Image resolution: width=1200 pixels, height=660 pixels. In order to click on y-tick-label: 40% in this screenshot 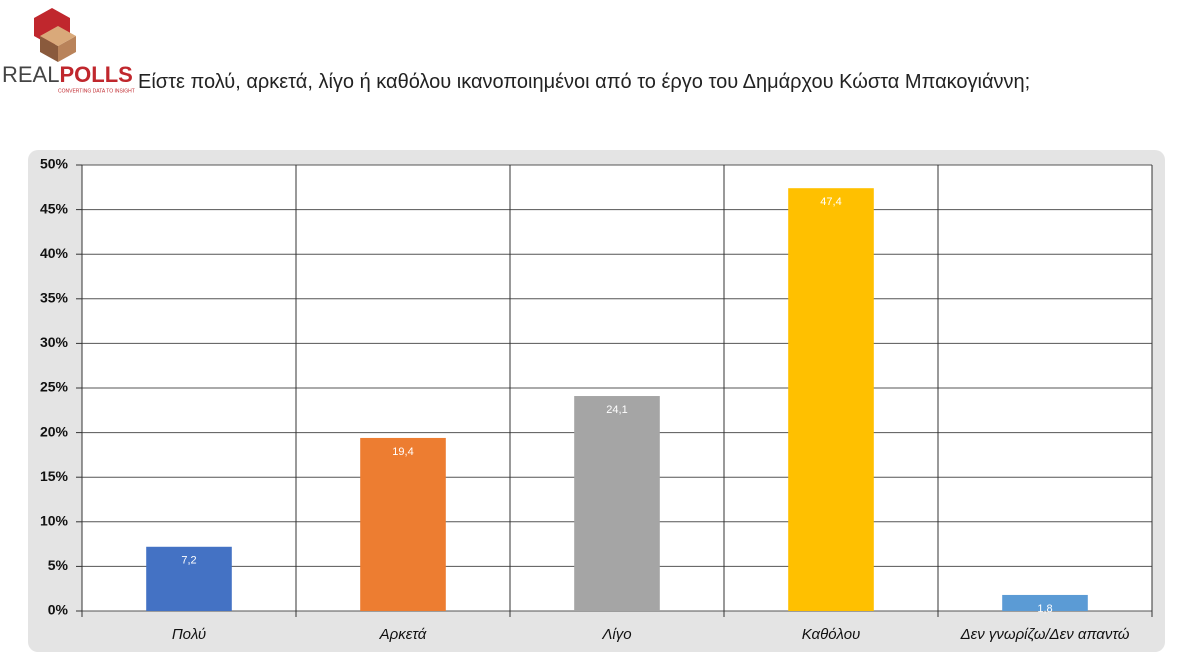, I will do `click(54, 253)`.